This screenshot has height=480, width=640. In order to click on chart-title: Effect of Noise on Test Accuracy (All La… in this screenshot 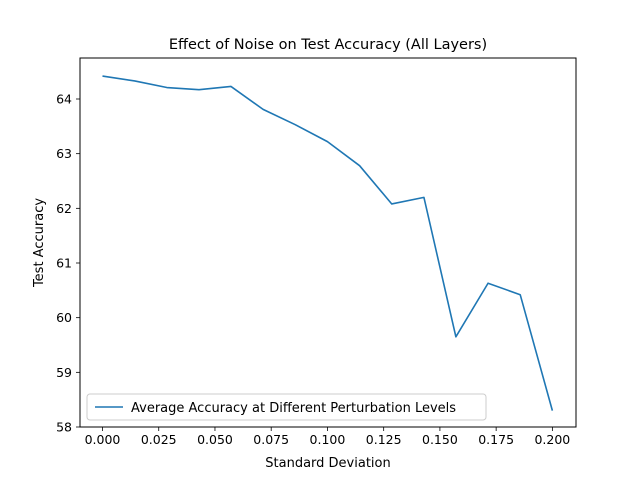, I will do `click(328, 45)`.